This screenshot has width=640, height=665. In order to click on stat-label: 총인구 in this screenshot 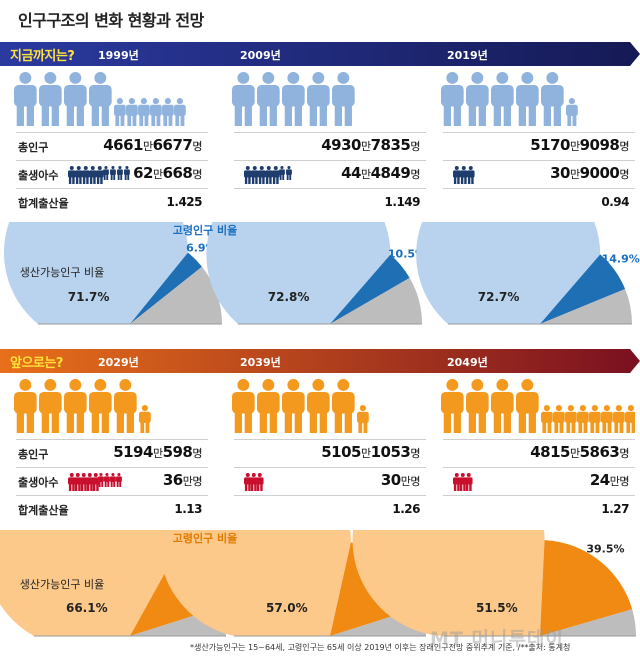, I will do `click(33, 454)`.